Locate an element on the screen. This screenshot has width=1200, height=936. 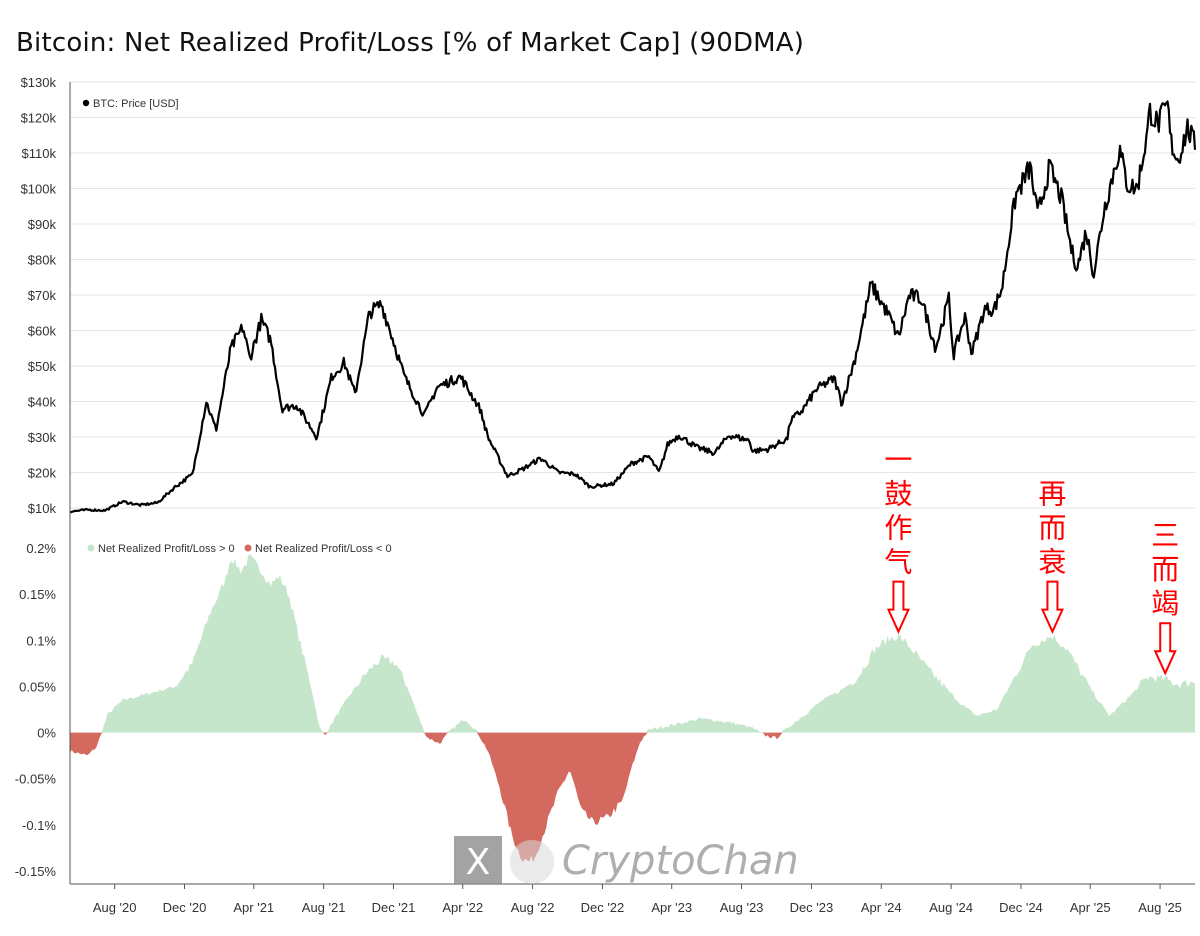
watermark-avatar is located at coordinates (532, 862).